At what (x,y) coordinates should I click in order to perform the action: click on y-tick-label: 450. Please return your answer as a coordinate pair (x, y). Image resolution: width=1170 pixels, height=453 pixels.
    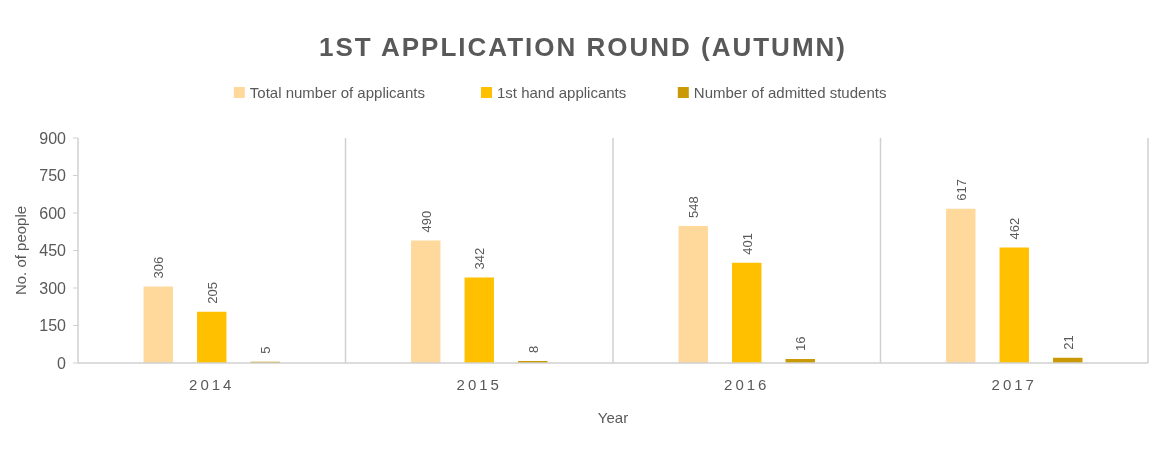
    Looking at the image, I should click on (53, 251).